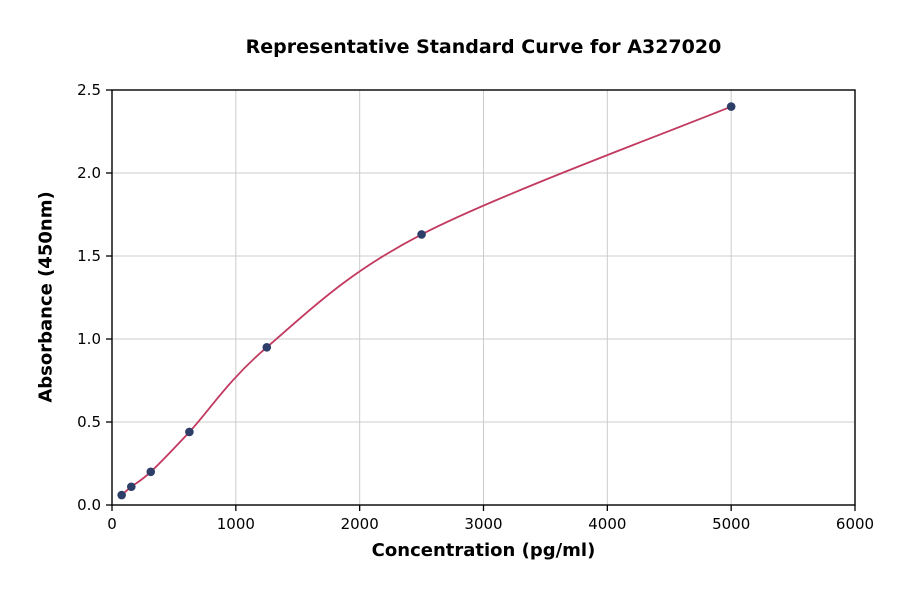  What do you see at coordinates (89, 339) in the screenshot?
I see `y-tick-label: 1.0` at bounding box center [89, 339].